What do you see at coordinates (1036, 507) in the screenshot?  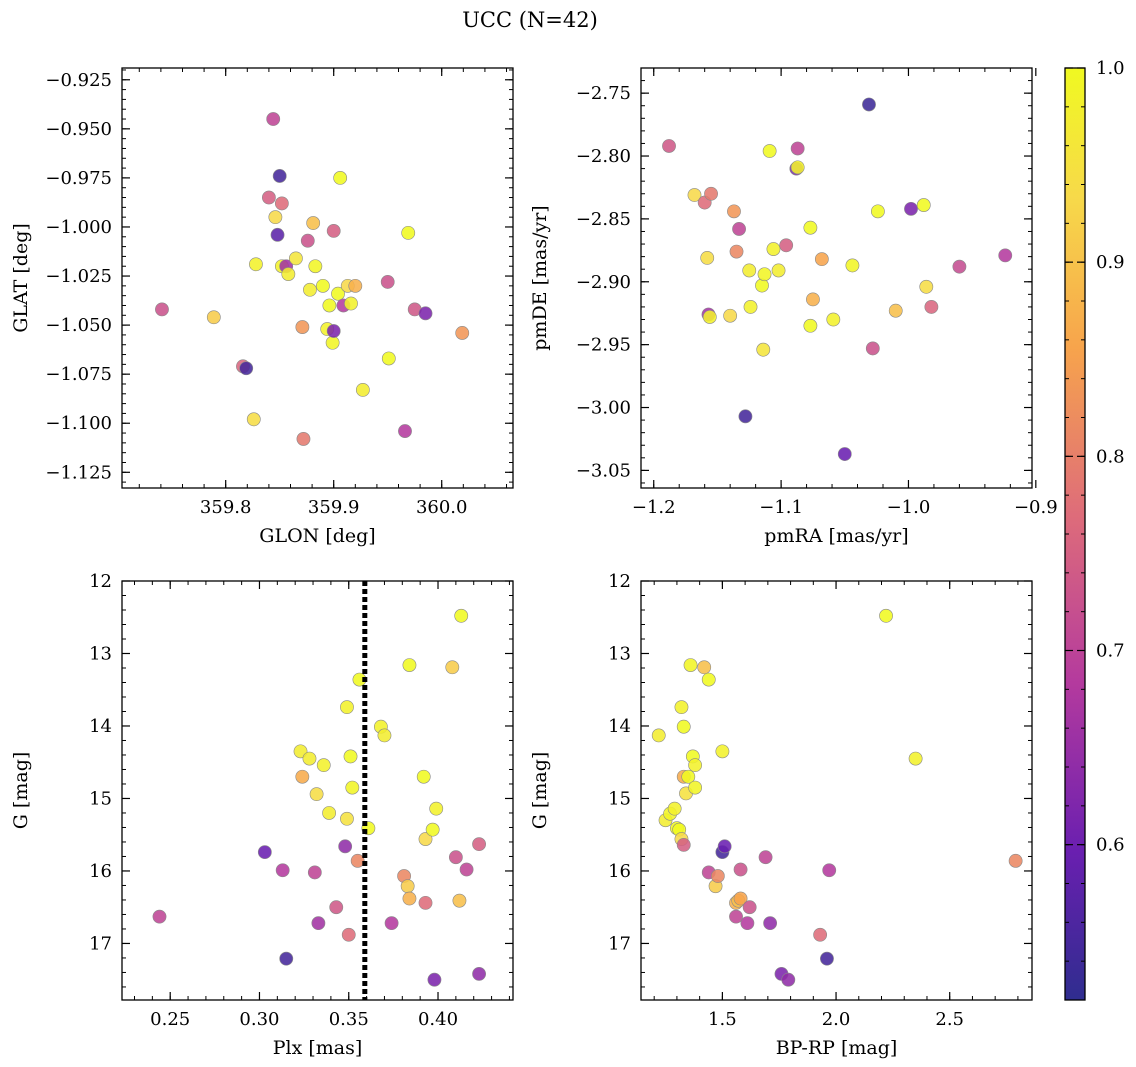 I see `x-tick-label: −0.9` at bounding box center [1036, 507].